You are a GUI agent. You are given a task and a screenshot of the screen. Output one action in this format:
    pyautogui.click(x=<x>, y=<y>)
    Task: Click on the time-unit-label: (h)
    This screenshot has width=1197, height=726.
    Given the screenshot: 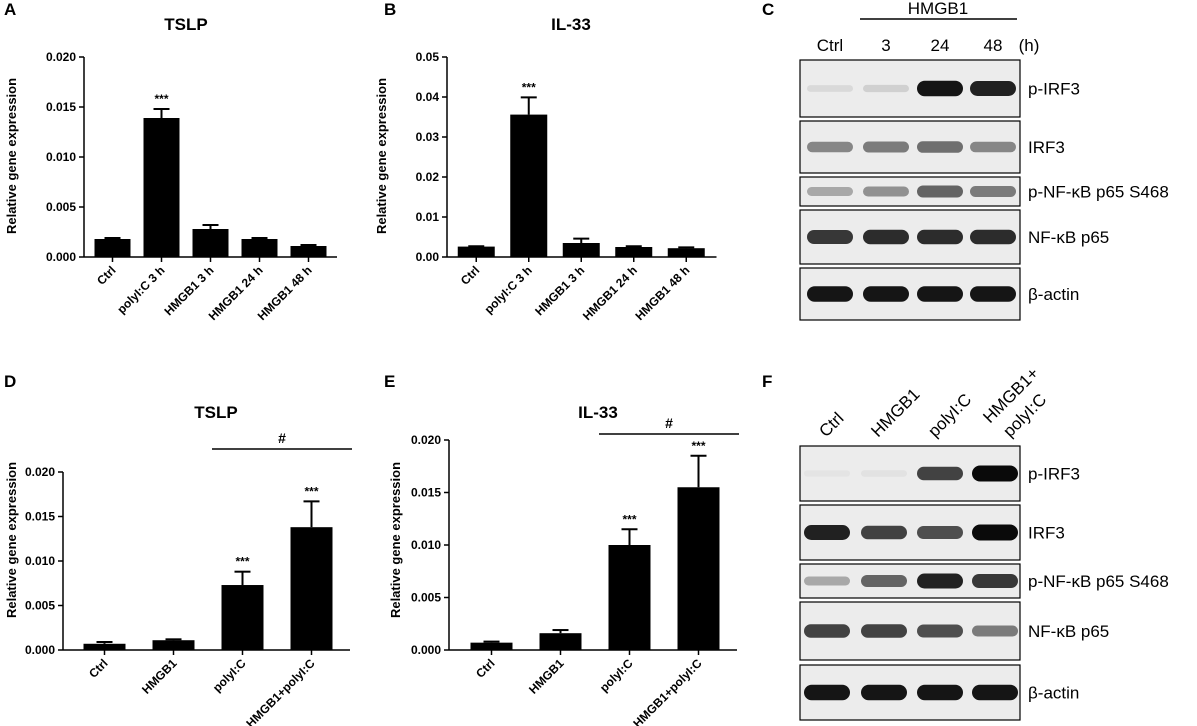 What is the action you would take?
    pyautogui.click(x=1029, y=45)
    